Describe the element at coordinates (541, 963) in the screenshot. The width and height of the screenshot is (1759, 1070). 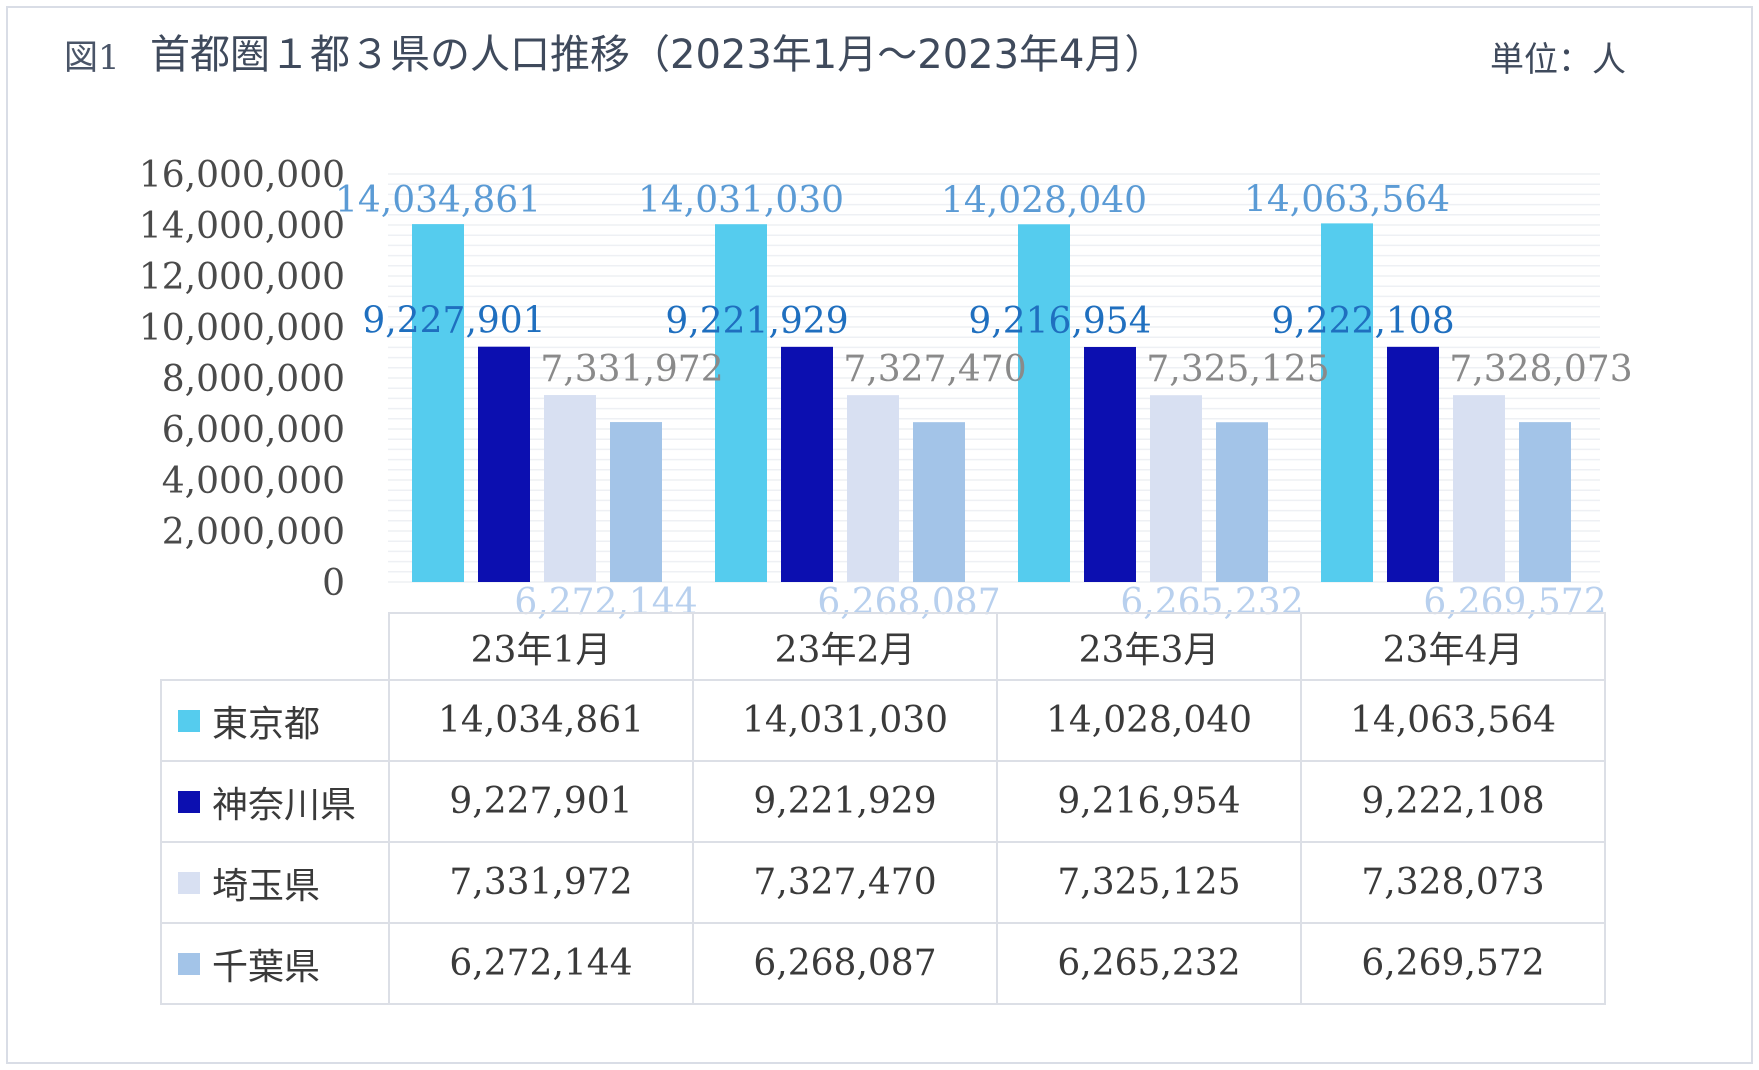
I see `table-cell: 6,272,144` at that location.